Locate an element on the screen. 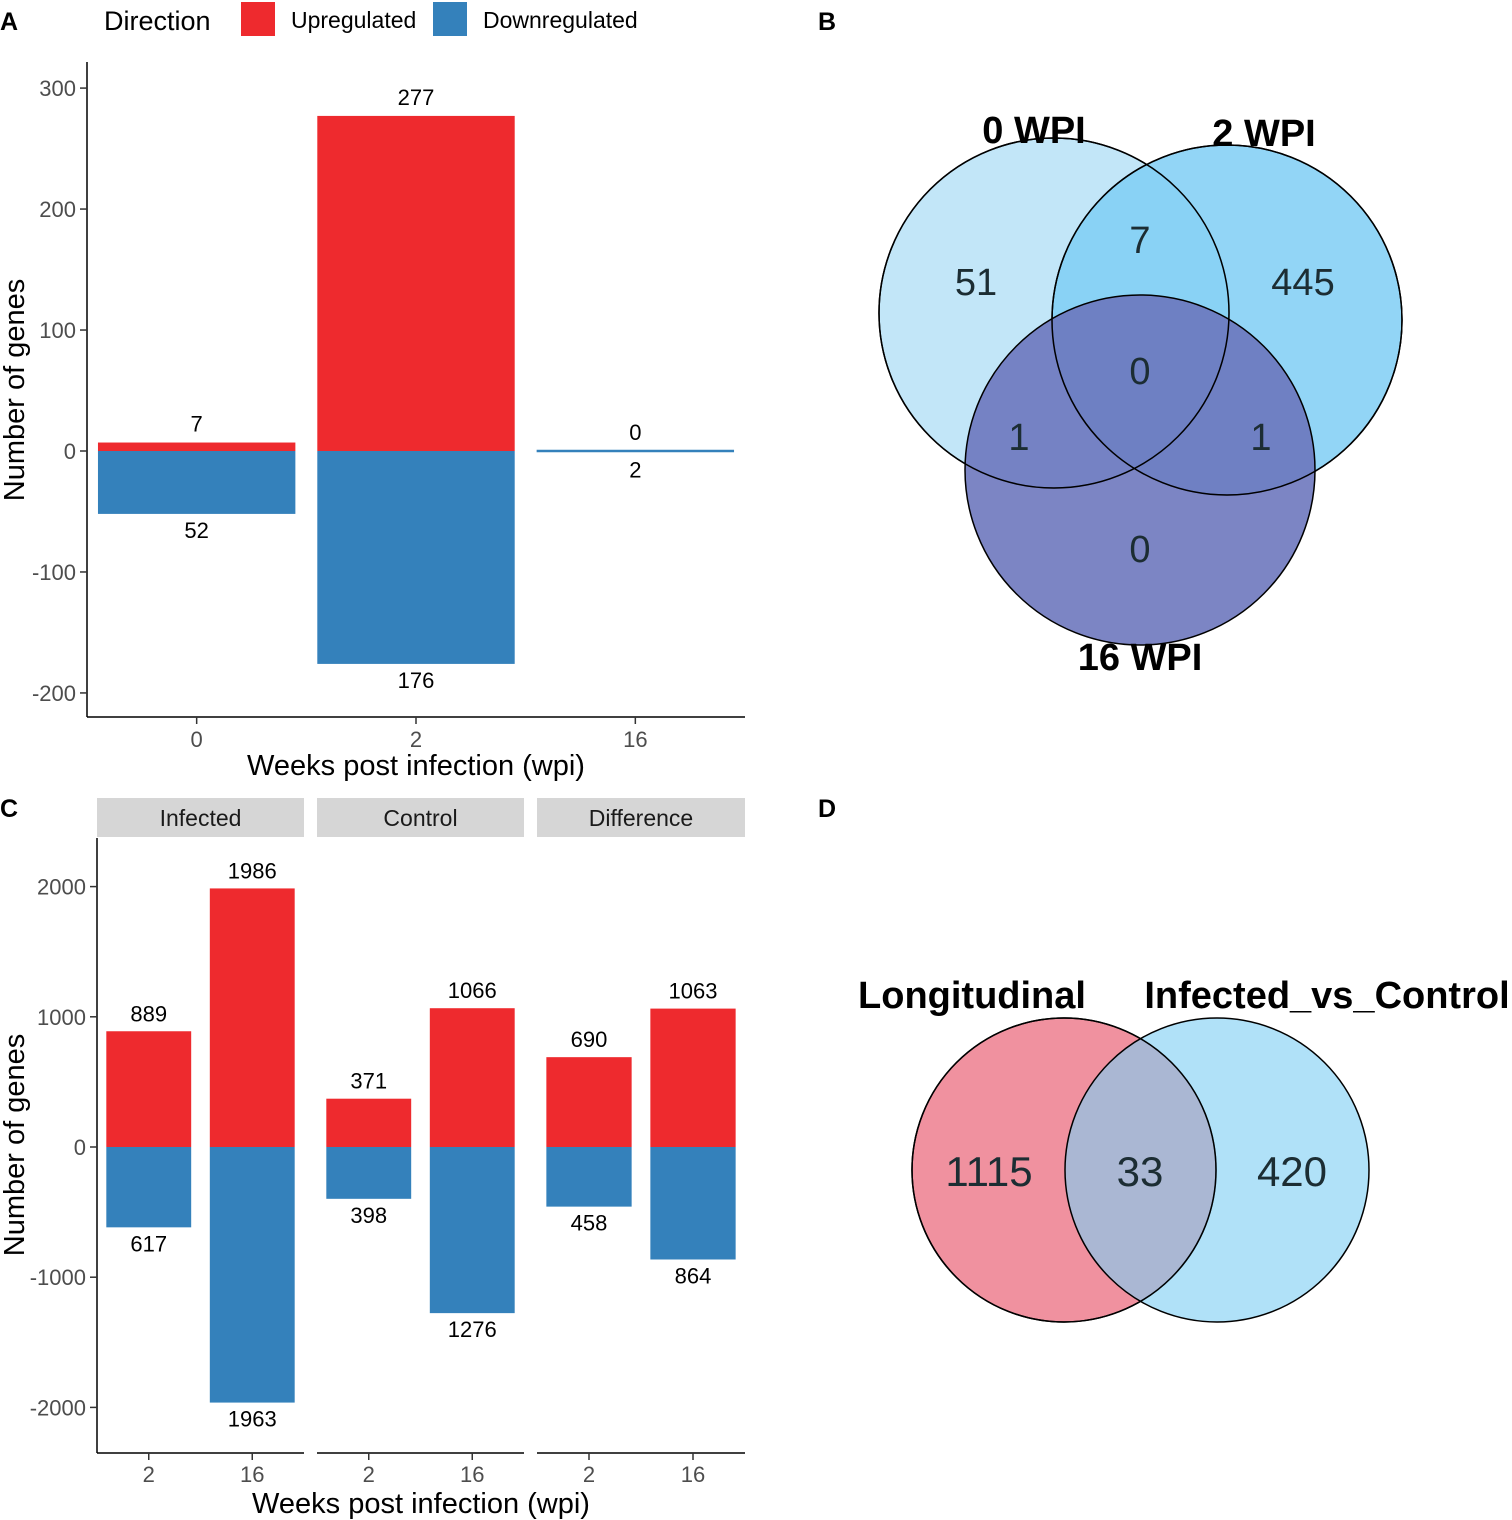  c-strip-label-infected: Infected is located at coordinates (201, 818).